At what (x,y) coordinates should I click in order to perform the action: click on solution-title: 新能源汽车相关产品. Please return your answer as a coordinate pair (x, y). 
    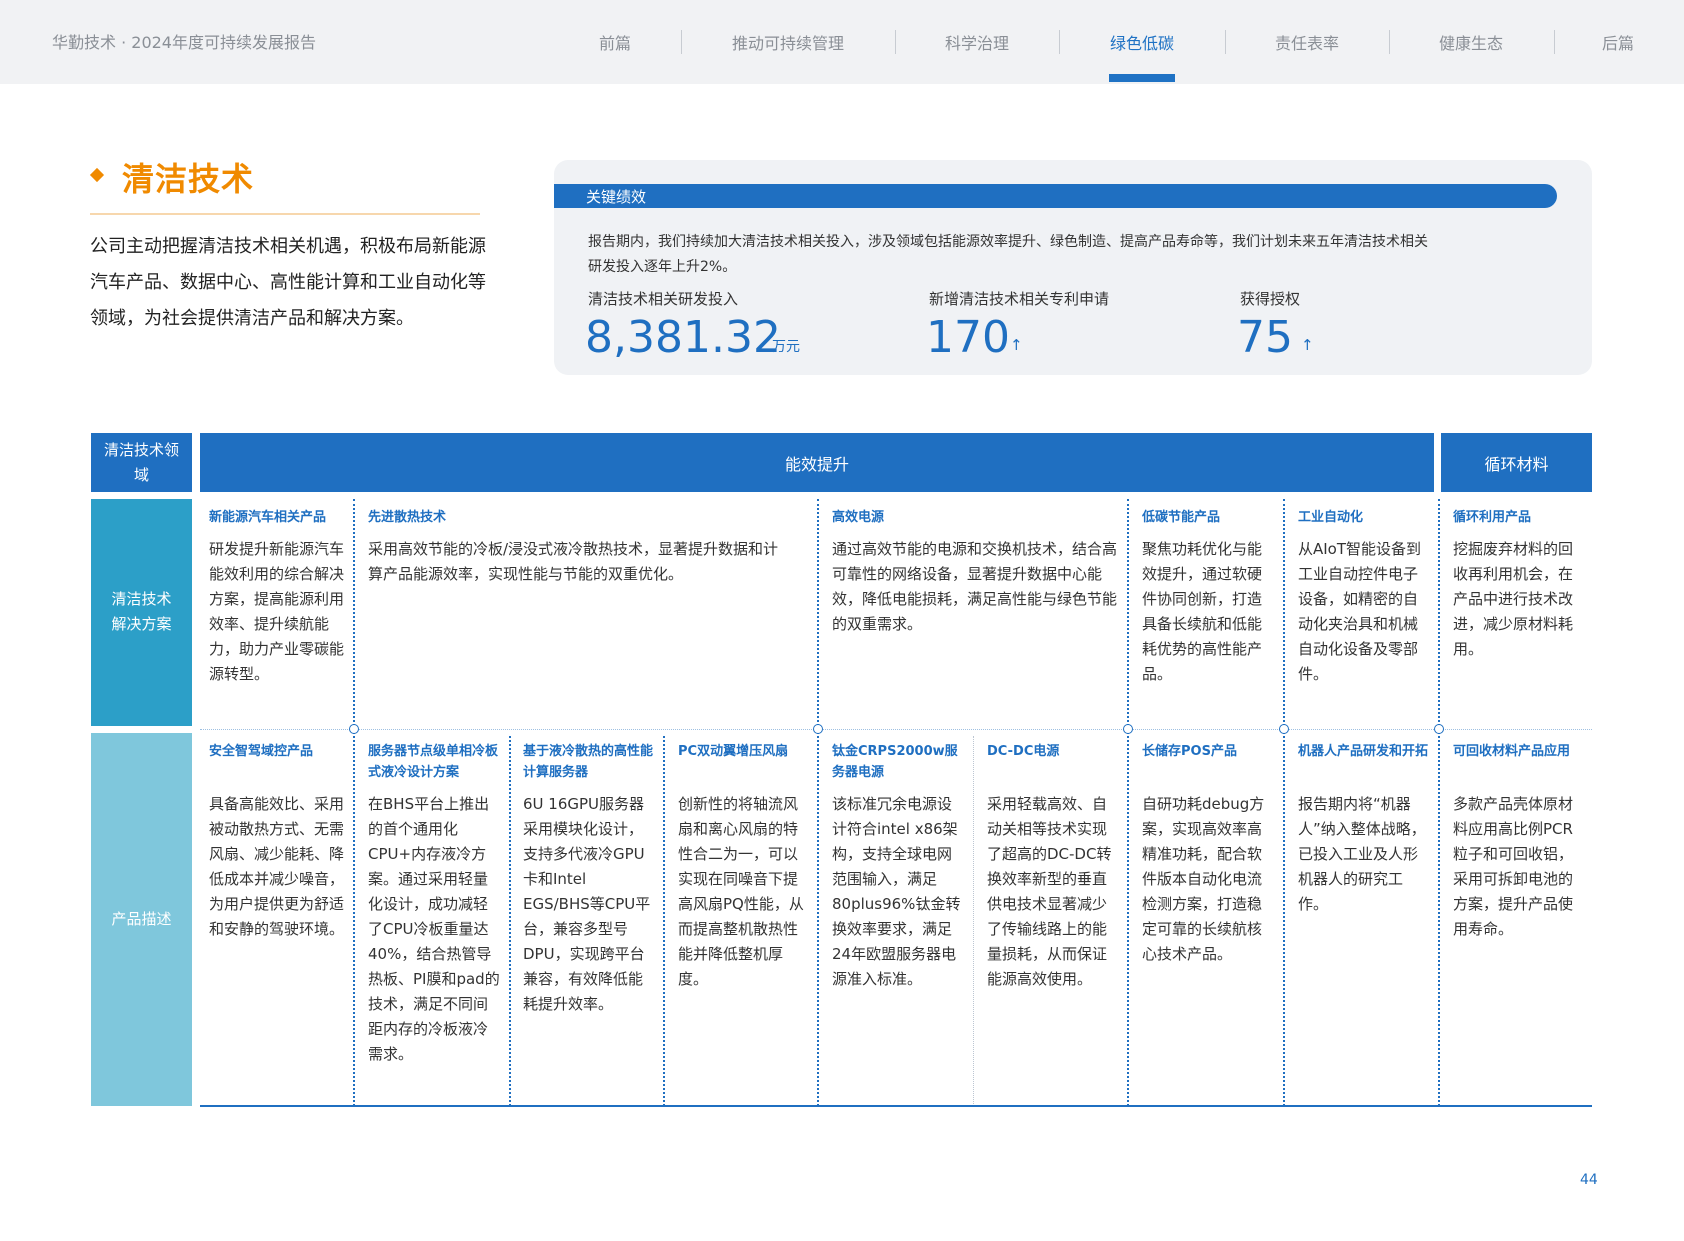
    Looking at the image, I should click on (268, 517).